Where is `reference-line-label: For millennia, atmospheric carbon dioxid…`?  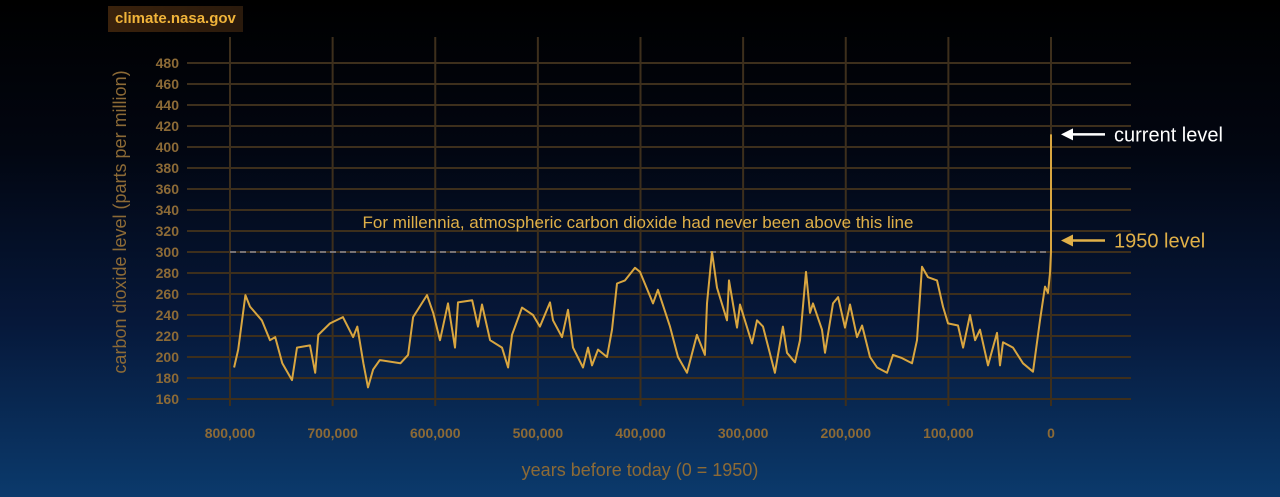 reference-line-label: For millennia, atmospheric carbon dioxid… is located at coordinates (638, 222).